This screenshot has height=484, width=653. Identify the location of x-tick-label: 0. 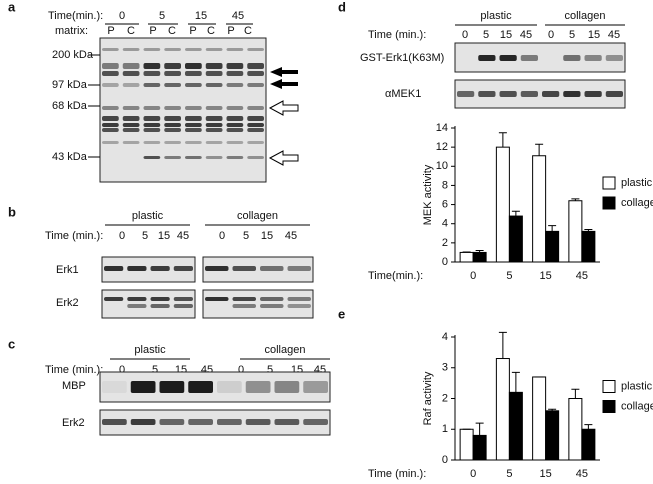
(473, 474).